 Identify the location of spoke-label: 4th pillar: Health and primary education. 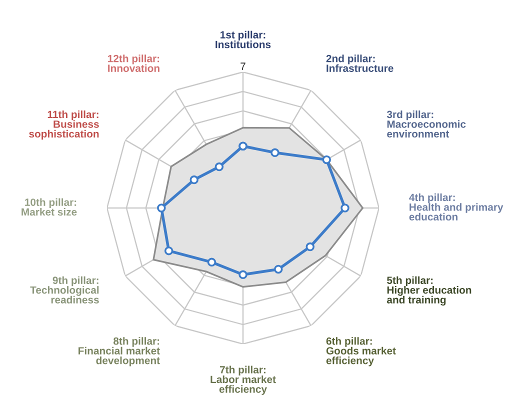
(456, 207).